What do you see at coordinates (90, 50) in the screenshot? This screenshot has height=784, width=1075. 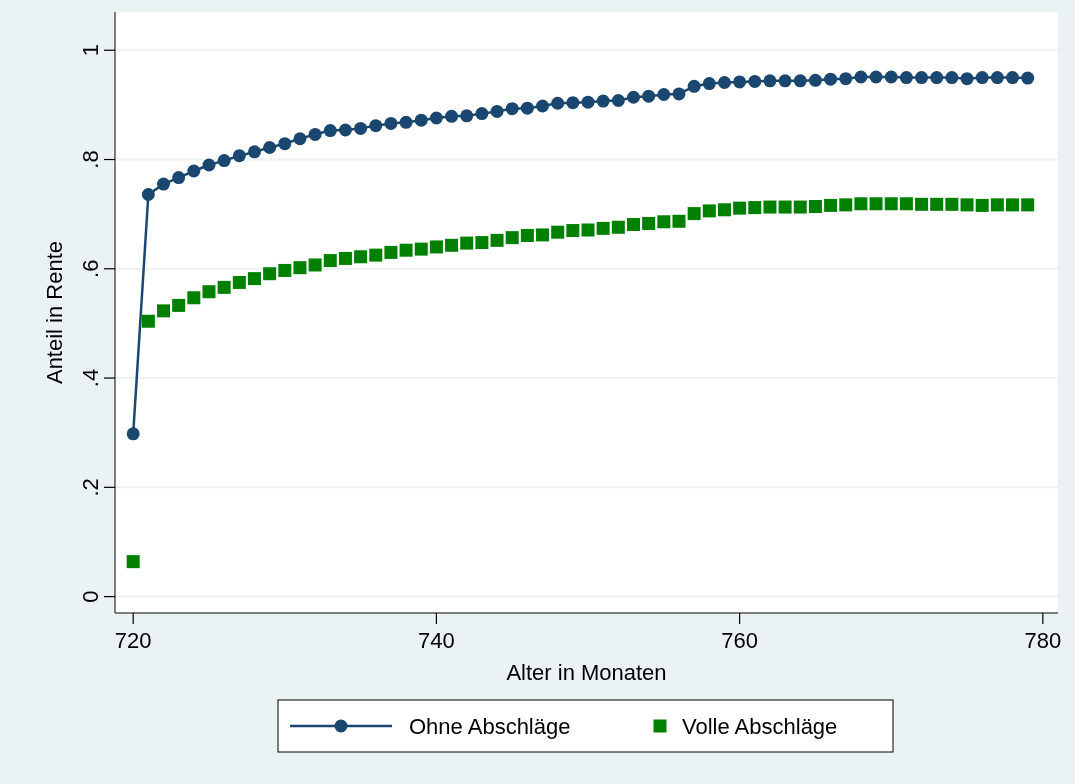 I see `y-tick-label: 1` at bounding box center [90, 50].